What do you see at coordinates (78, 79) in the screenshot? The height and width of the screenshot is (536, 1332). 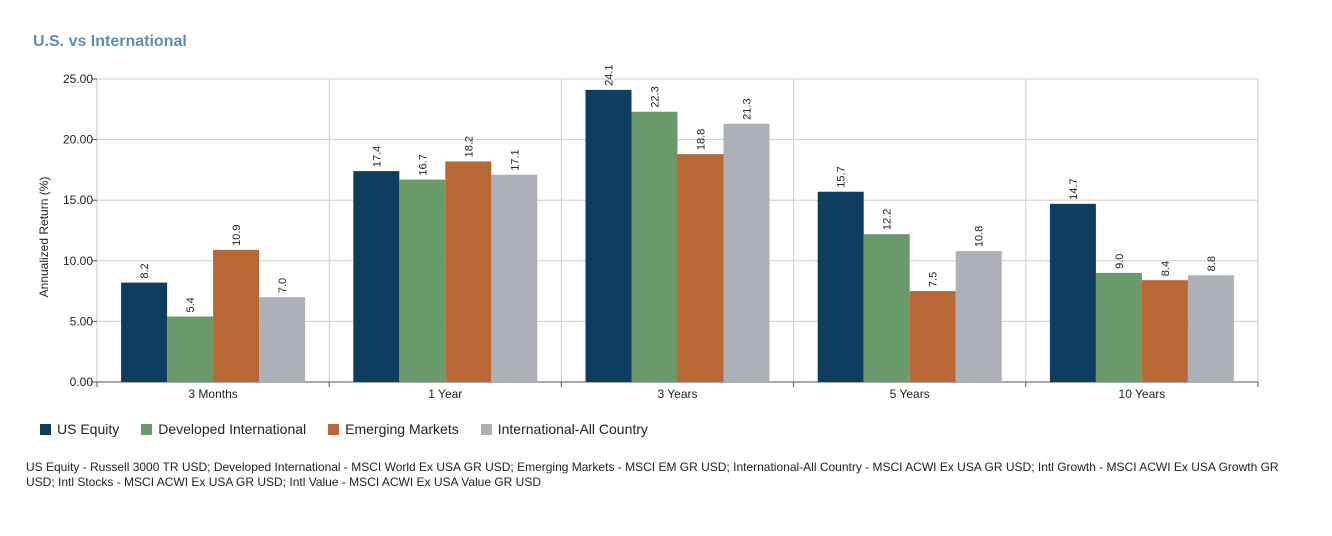 I see `y-tick-label: 25.00` at bounding box center [78, 79].